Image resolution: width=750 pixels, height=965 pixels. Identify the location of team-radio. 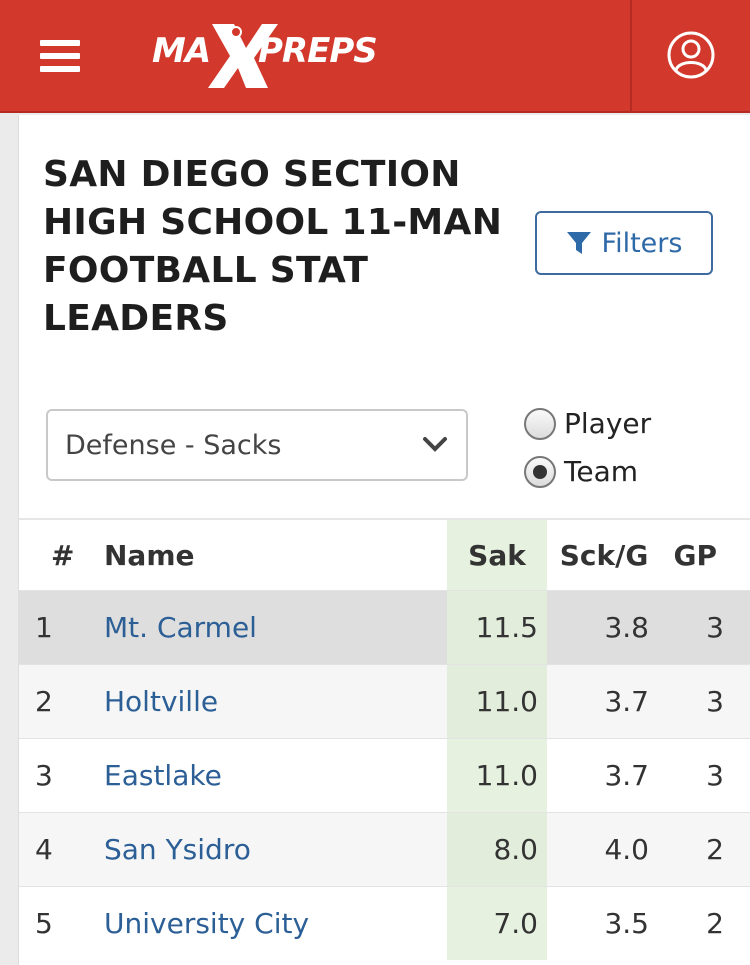
(540, 471).